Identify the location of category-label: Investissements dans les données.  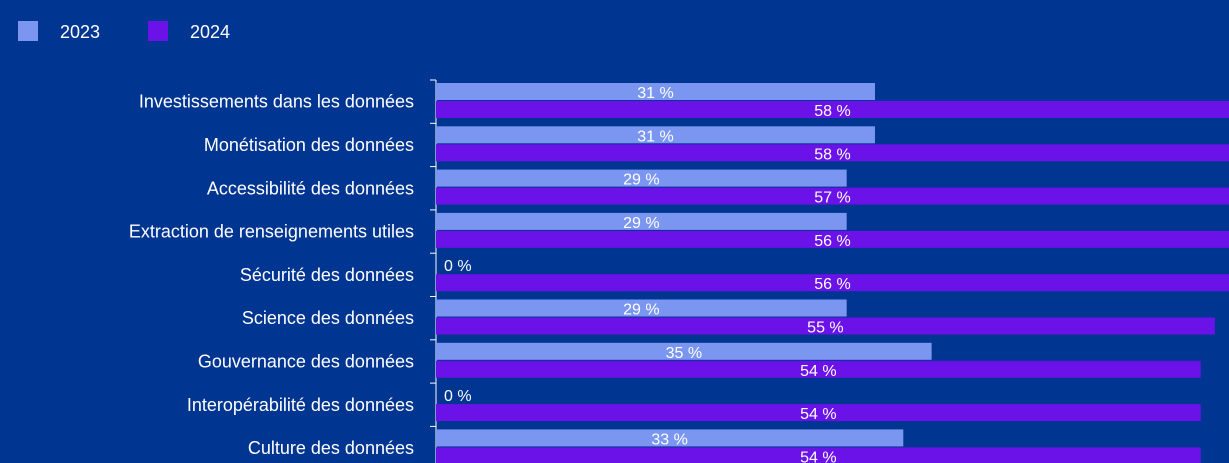
(276, 102).